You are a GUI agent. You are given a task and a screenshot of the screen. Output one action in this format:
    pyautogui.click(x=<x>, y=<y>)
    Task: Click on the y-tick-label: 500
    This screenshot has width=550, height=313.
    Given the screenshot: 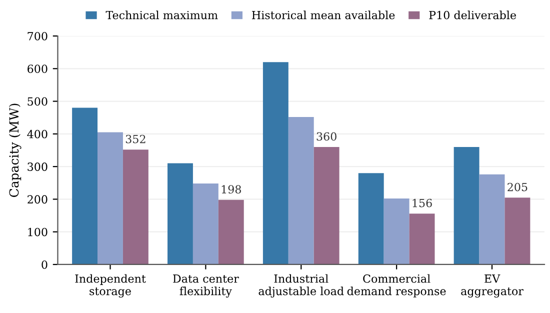 What is the action you would take?
    pyautogui.click(x=38, y=101)
    